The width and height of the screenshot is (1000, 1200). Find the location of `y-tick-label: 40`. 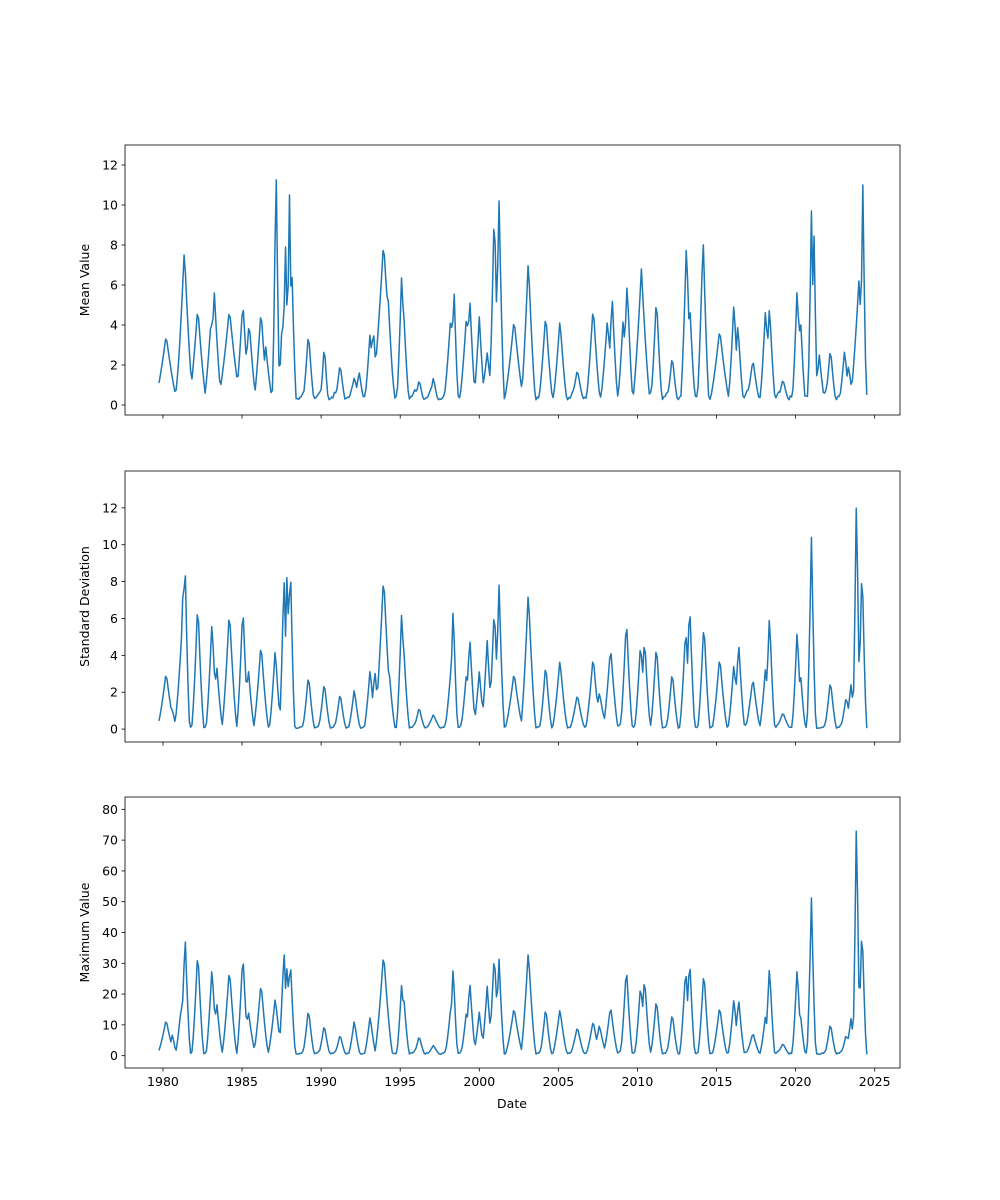

y-tick-label: 40 is located at coordinates (110, 932).